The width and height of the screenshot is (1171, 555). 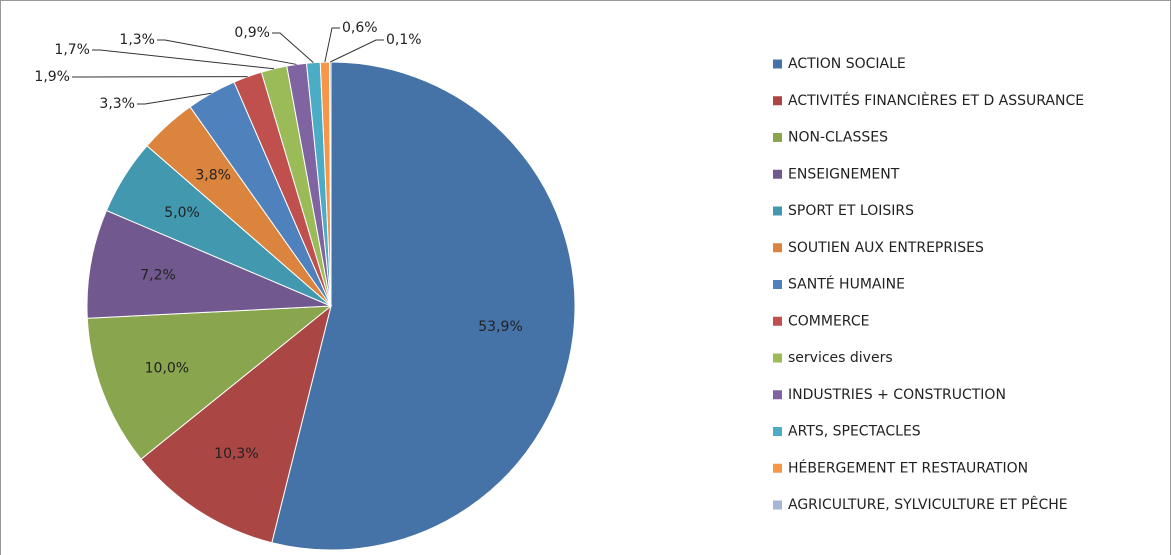 I want to click on data-label: 5,0%, so click(x=182, y=213).